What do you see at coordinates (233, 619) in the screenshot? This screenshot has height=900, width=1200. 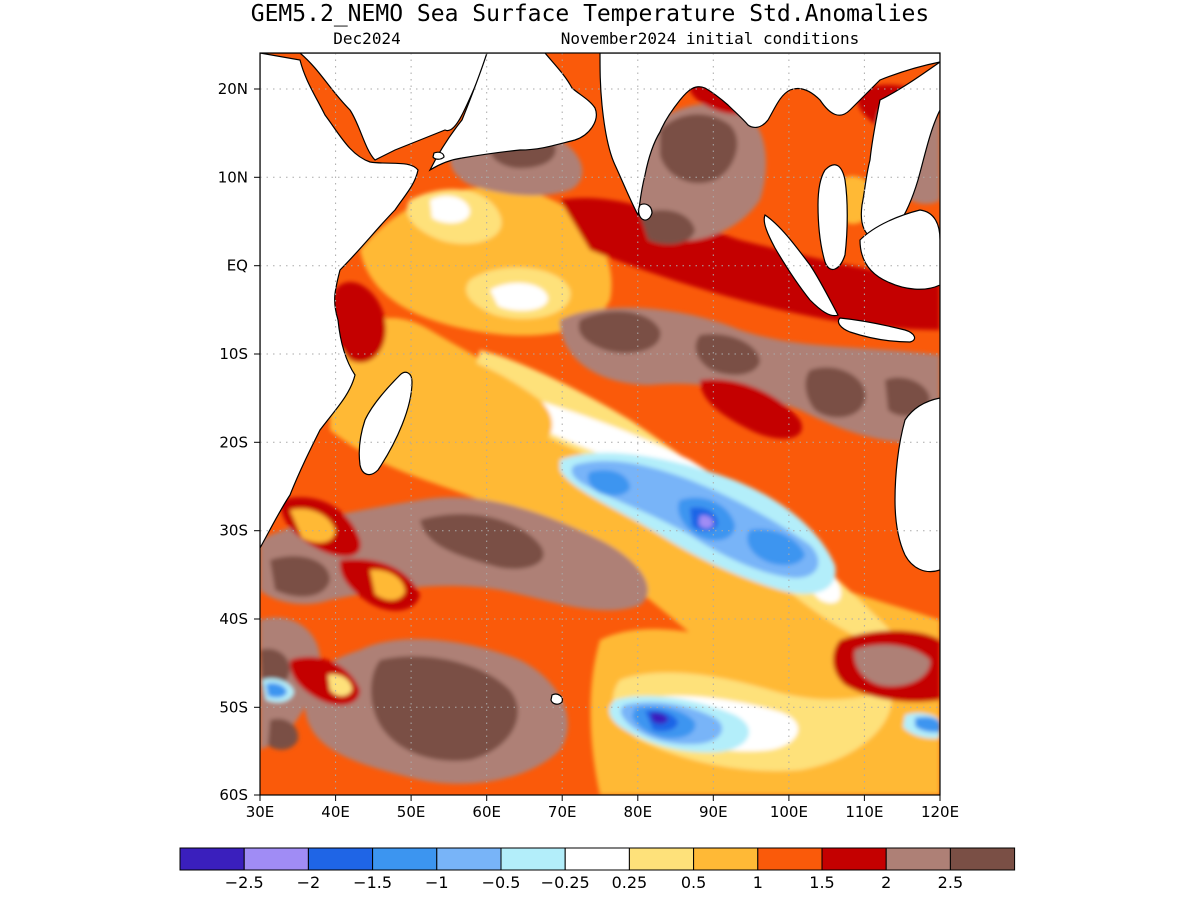 I see `lat-tick-label: 40S` at bounding box center [233, 619].